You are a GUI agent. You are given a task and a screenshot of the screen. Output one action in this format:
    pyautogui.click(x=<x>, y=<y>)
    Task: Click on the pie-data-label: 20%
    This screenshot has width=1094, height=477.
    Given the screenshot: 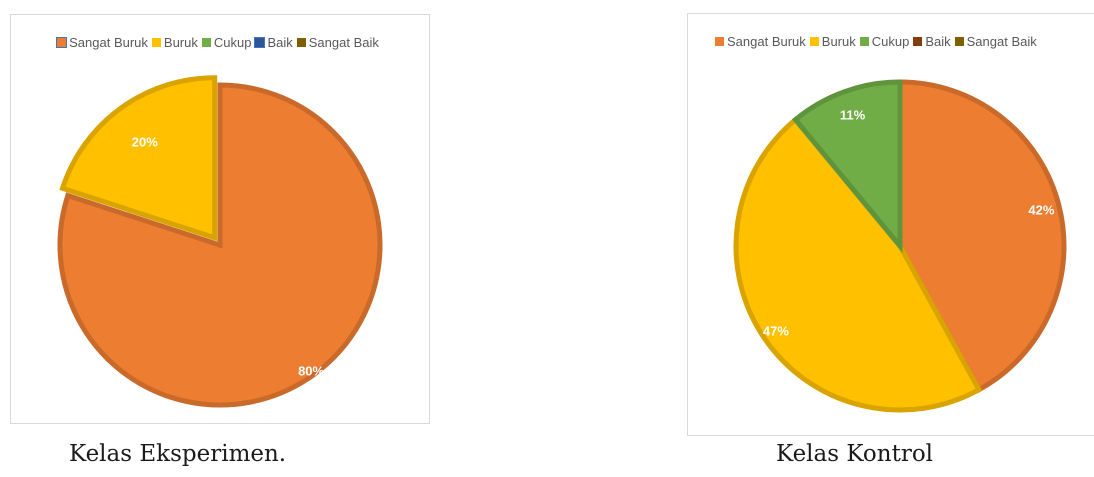 What is the action you would take?
    pyautogui.click(x=145, y=141)
    